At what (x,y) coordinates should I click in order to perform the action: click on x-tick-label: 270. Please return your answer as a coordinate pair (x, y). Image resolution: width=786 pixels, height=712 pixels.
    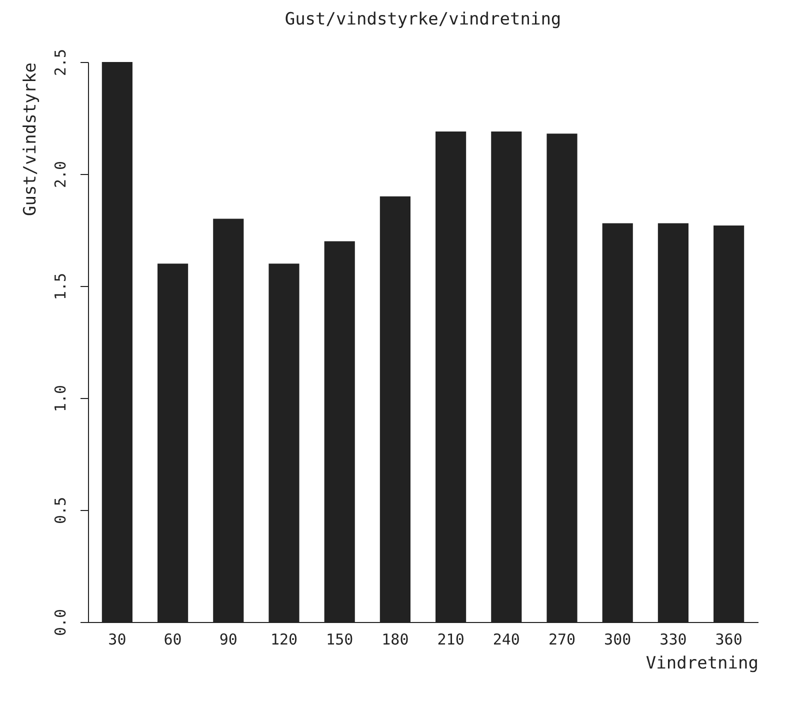
    Looking at the image, I should click on (562, 639).